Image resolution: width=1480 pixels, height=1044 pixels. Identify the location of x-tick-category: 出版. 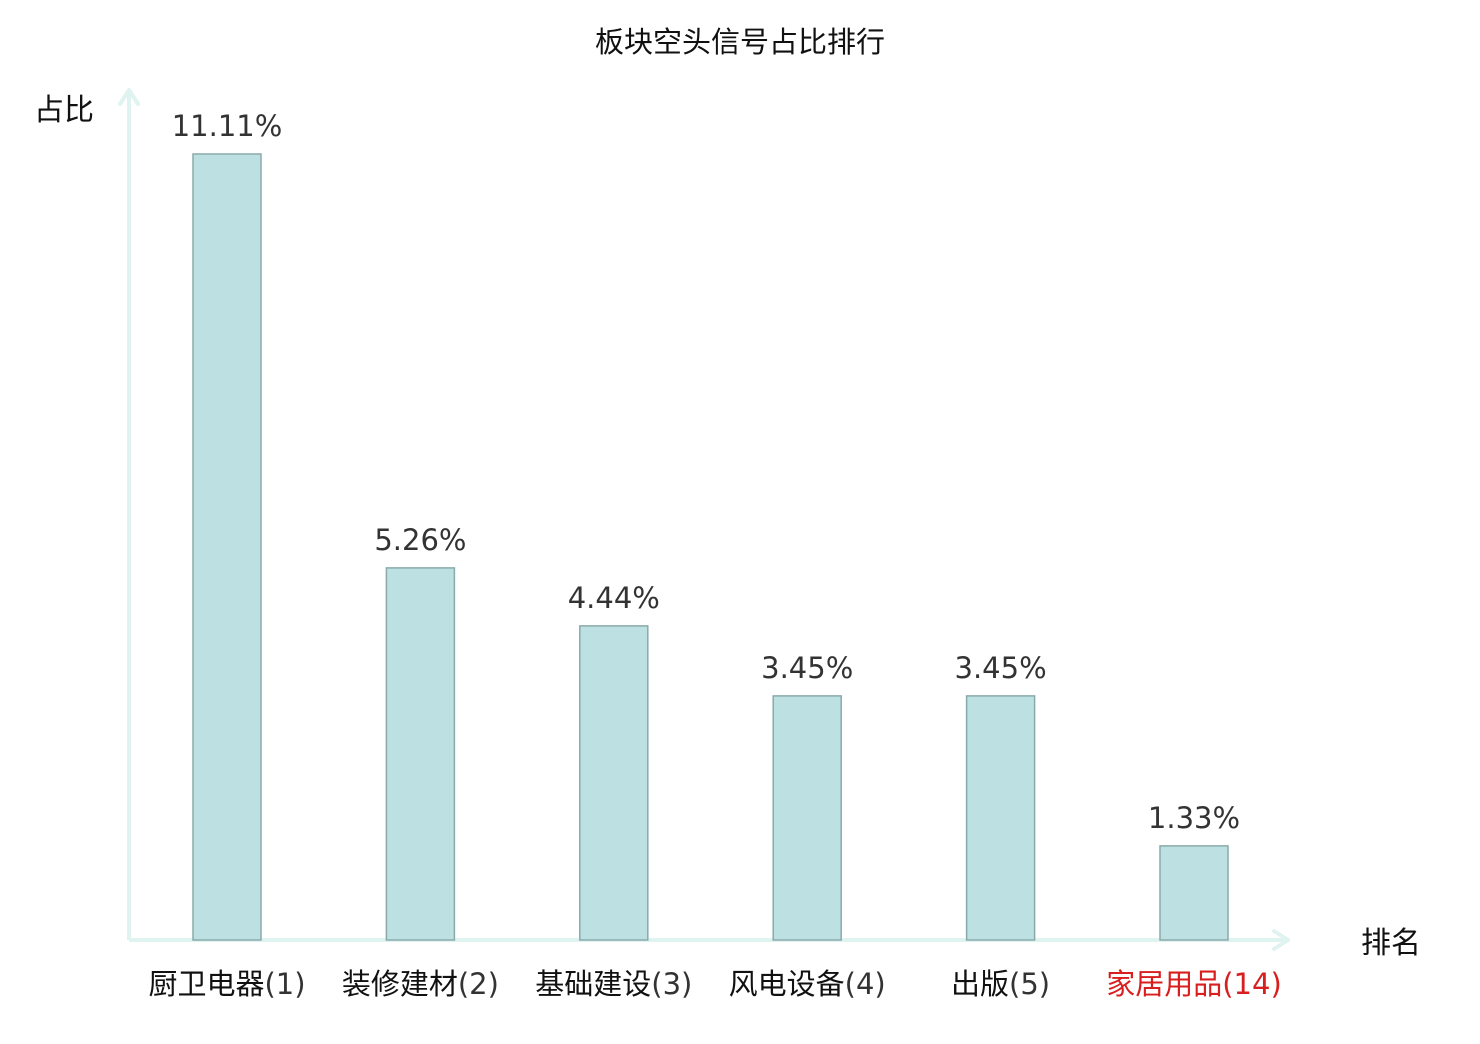
(980, 984).